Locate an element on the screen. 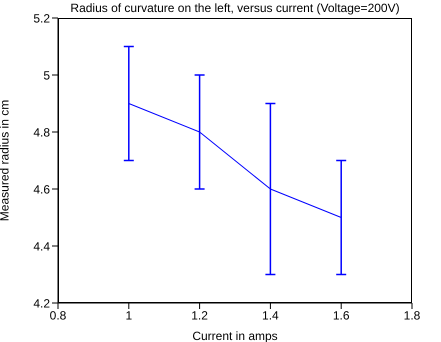  y-tick-label: 4.6 is located at coordinates (41, 189).